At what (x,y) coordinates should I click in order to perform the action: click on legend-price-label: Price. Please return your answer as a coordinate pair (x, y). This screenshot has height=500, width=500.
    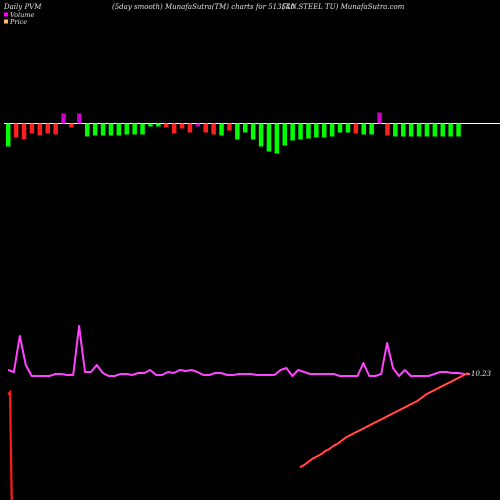
    Looking at the image, I should click on (18, 22).